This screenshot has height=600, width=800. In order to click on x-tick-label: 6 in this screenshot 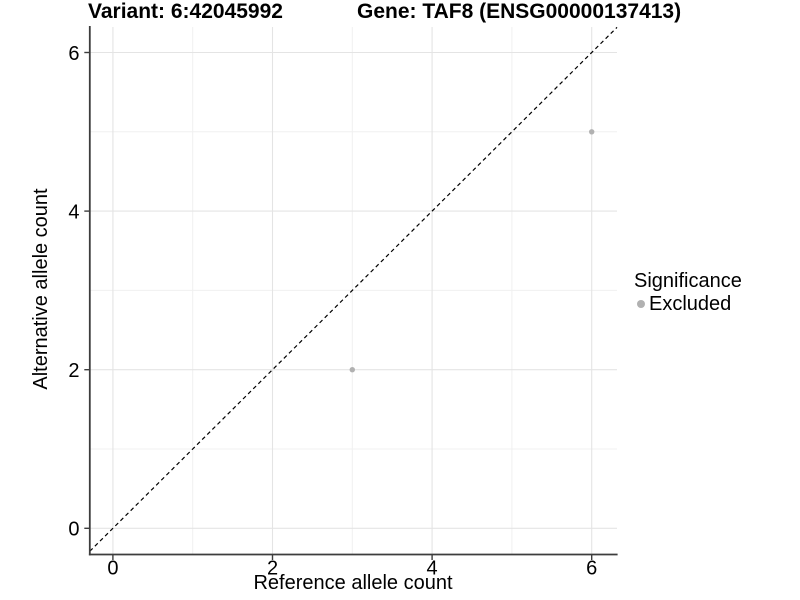, I will do `click(591, 569)`.